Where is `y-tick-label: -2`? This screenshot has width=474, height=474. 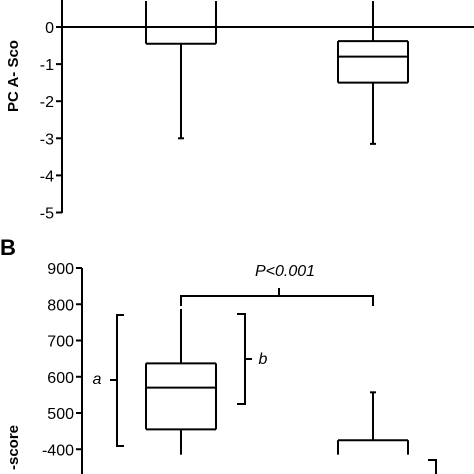 y-tick-label: -2 is located at coordinates (47, 102).